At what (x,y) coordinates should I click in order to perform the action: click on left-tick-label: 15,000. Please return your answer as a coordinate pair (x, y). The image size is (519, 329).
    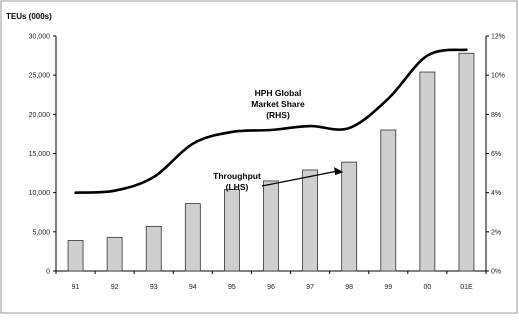
    Looking at the image, I should click on (40, 154).